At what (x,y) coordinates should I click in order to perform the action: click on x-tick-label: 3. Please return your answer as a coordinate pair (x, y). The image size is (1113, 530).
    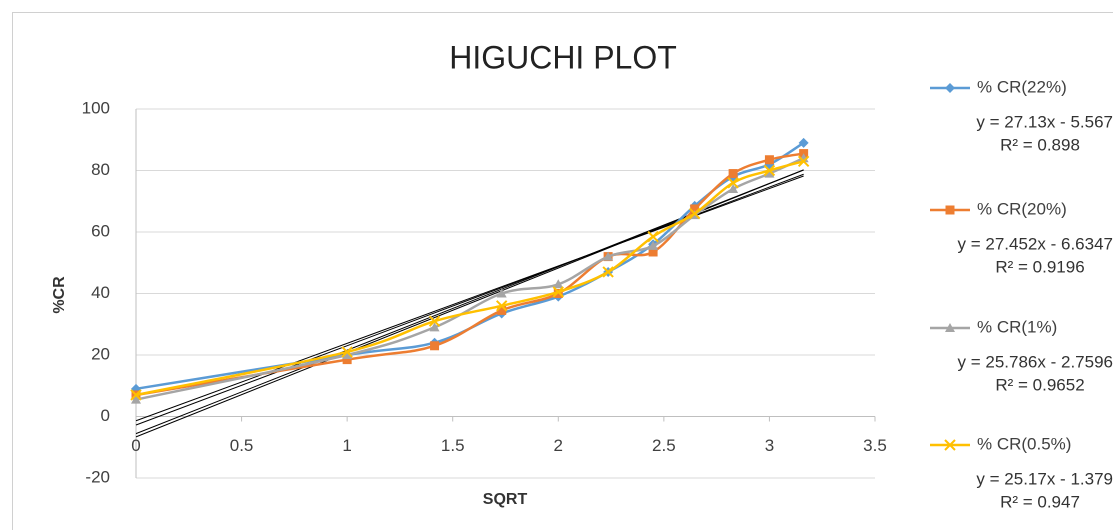
    Looking at the image, I should click on (769, 445).